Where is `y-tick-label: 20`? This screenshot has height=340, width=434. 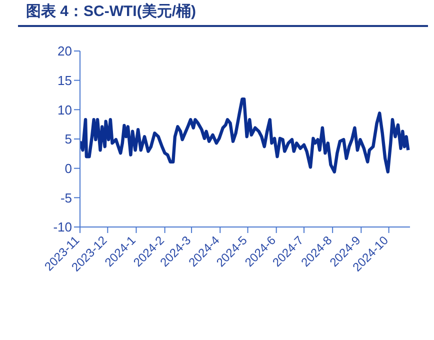
y-tick-label: 20 is located at coordinates (65, 51).